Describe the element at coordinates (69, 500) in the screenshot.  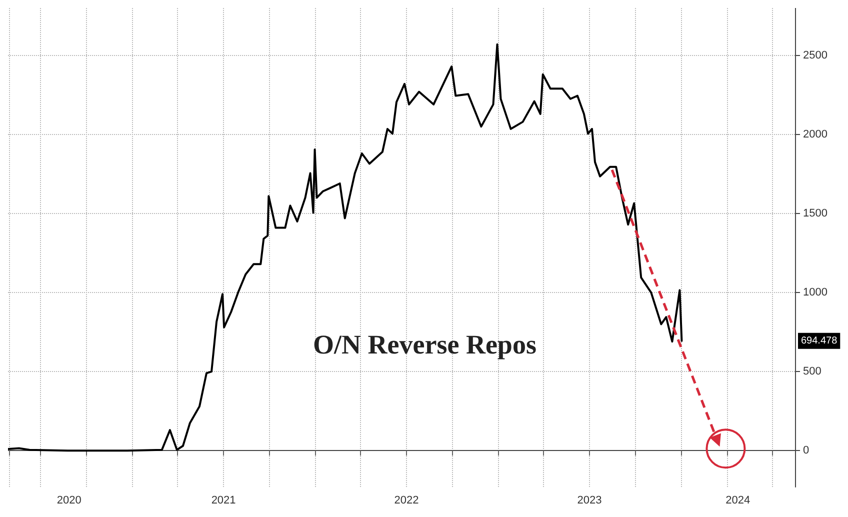
I see `x-tick-label: 2020` at that location.